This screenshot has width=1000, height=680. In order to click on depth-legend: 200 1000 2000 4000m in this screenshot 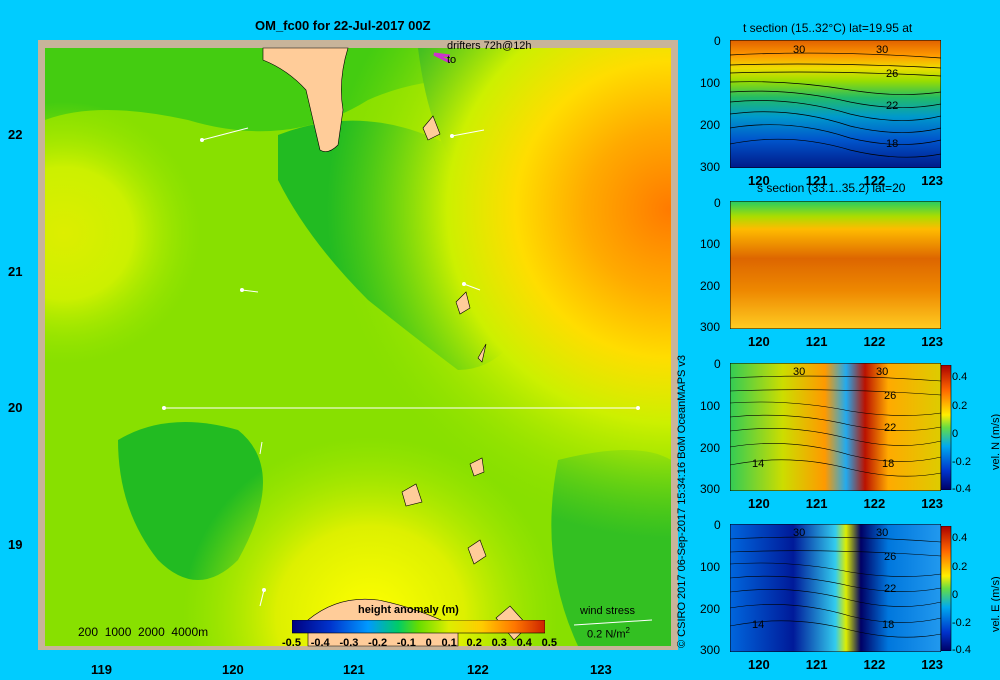, I will do `click(143, 632)`.